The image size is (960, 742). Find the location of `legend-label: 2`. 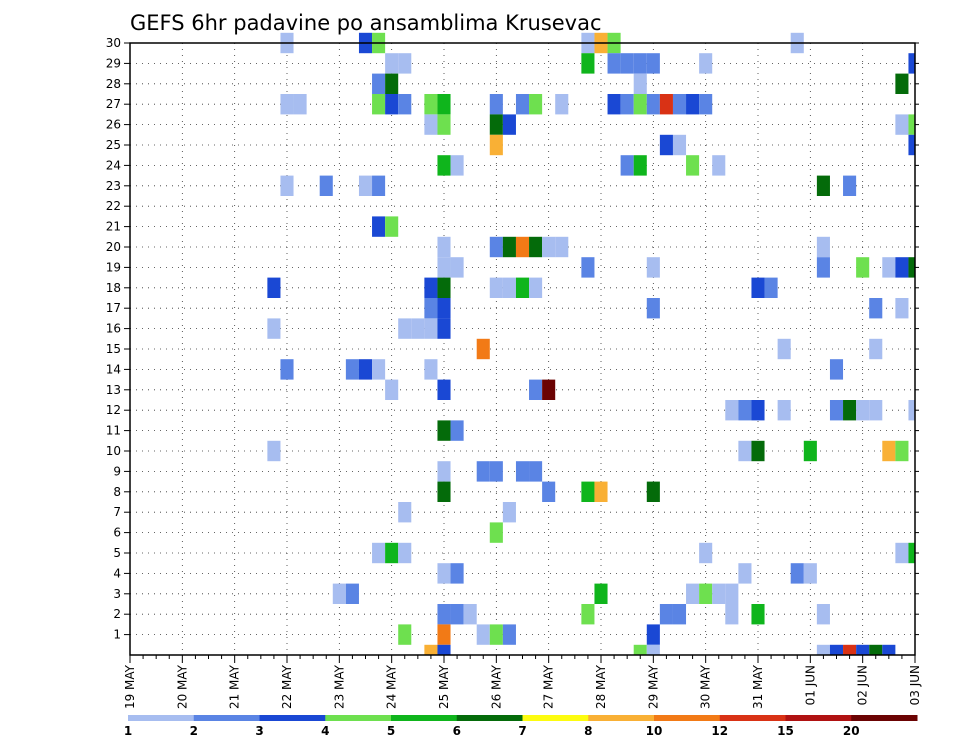

legend-label: 2 is located at coordinates (194, 731).